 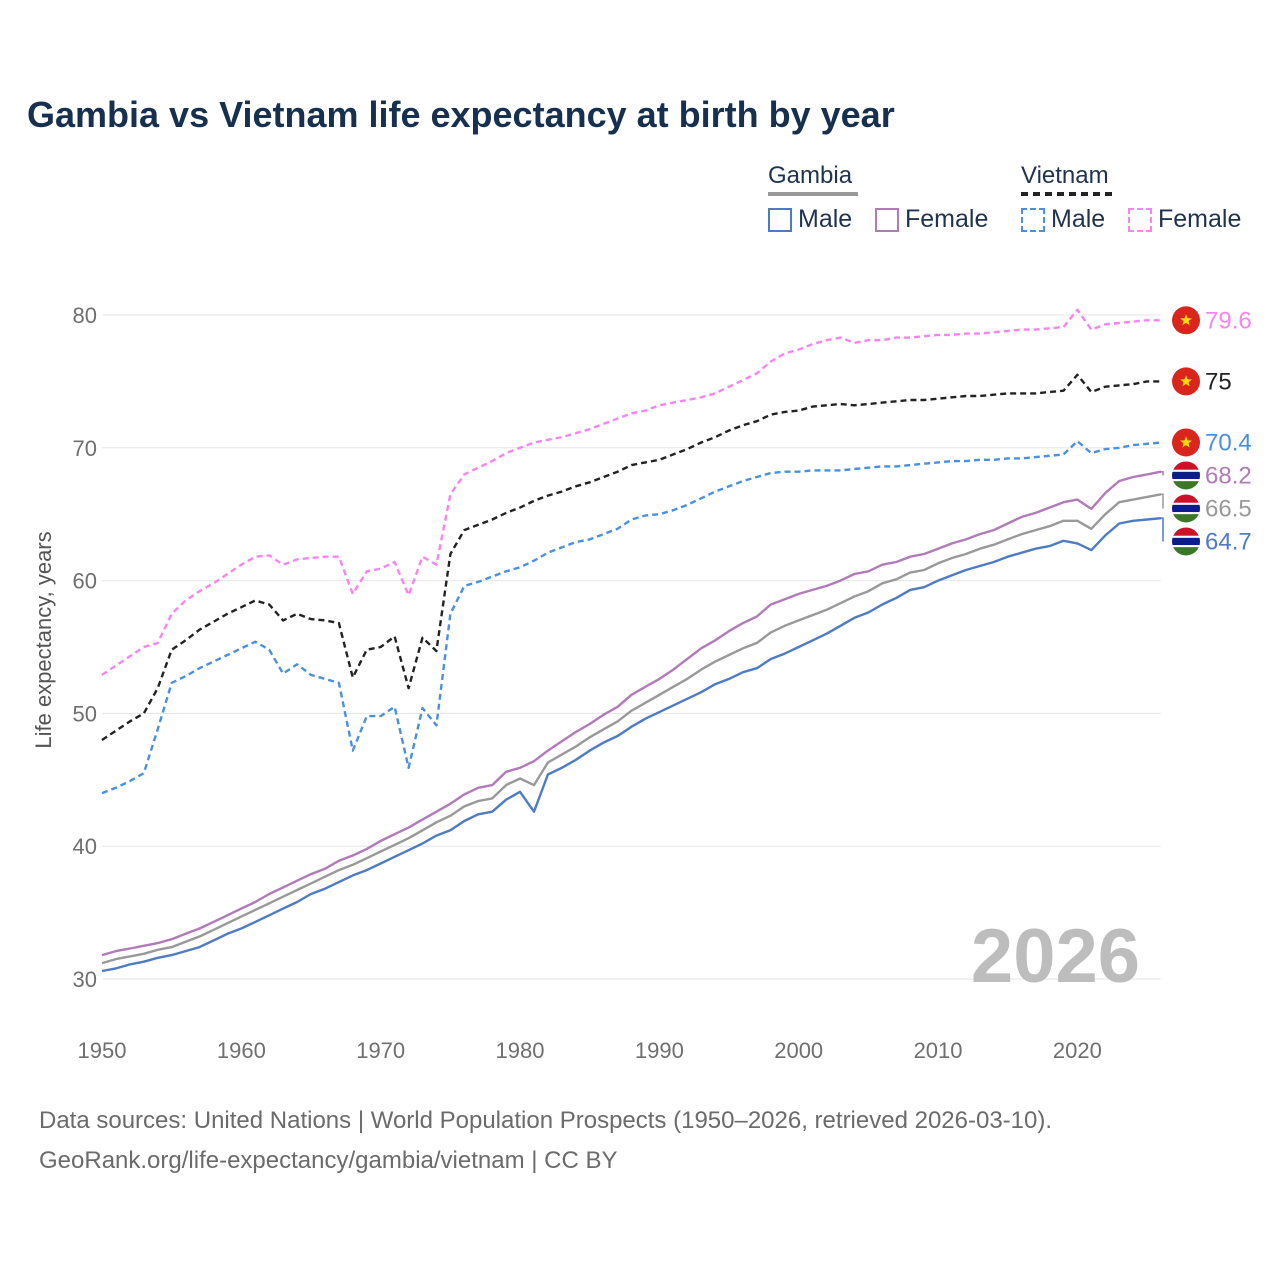 What do you see at coordinates (1033, 219) in the screenshot?
I see `legend-swatch-vietnam-male` at bounding box center [1033, 219].